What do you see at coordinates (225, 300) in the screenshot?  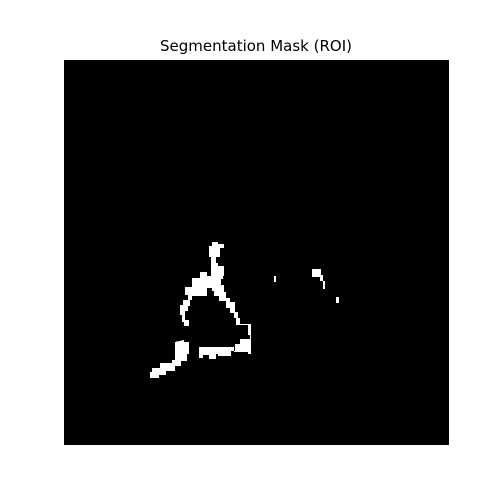 I see `main-mask-region` at bounding box center [225, 300].